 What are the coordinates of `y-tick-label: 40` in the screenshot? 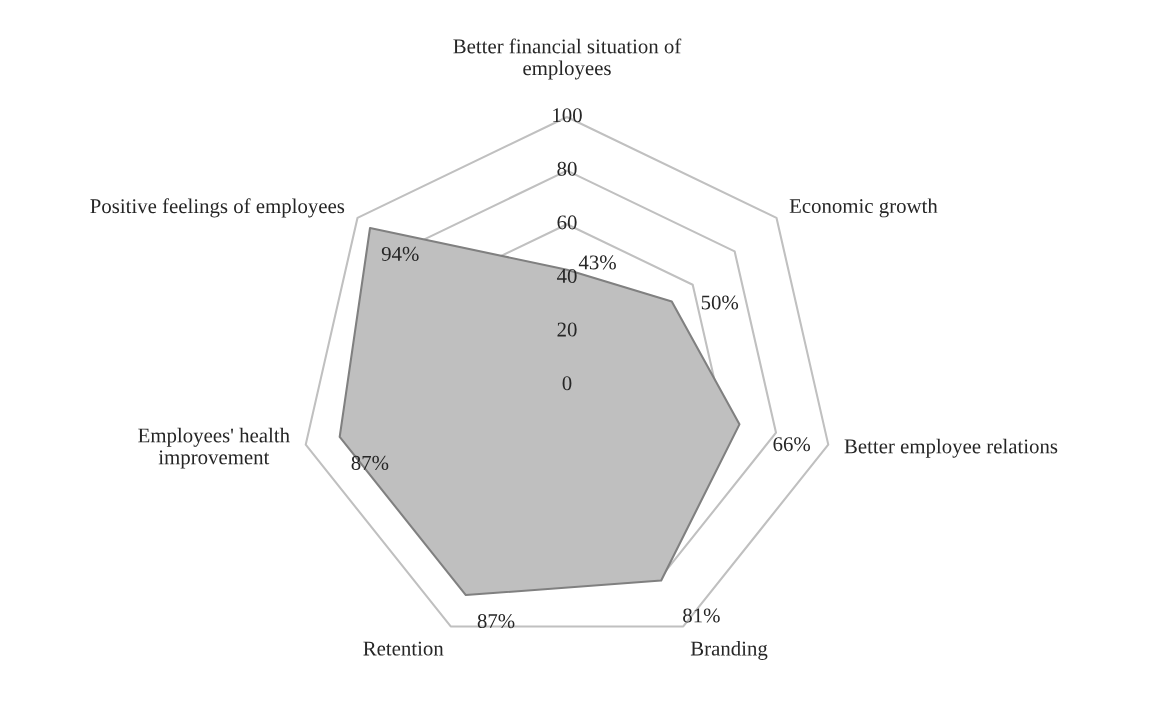 It's located at (566, 276).